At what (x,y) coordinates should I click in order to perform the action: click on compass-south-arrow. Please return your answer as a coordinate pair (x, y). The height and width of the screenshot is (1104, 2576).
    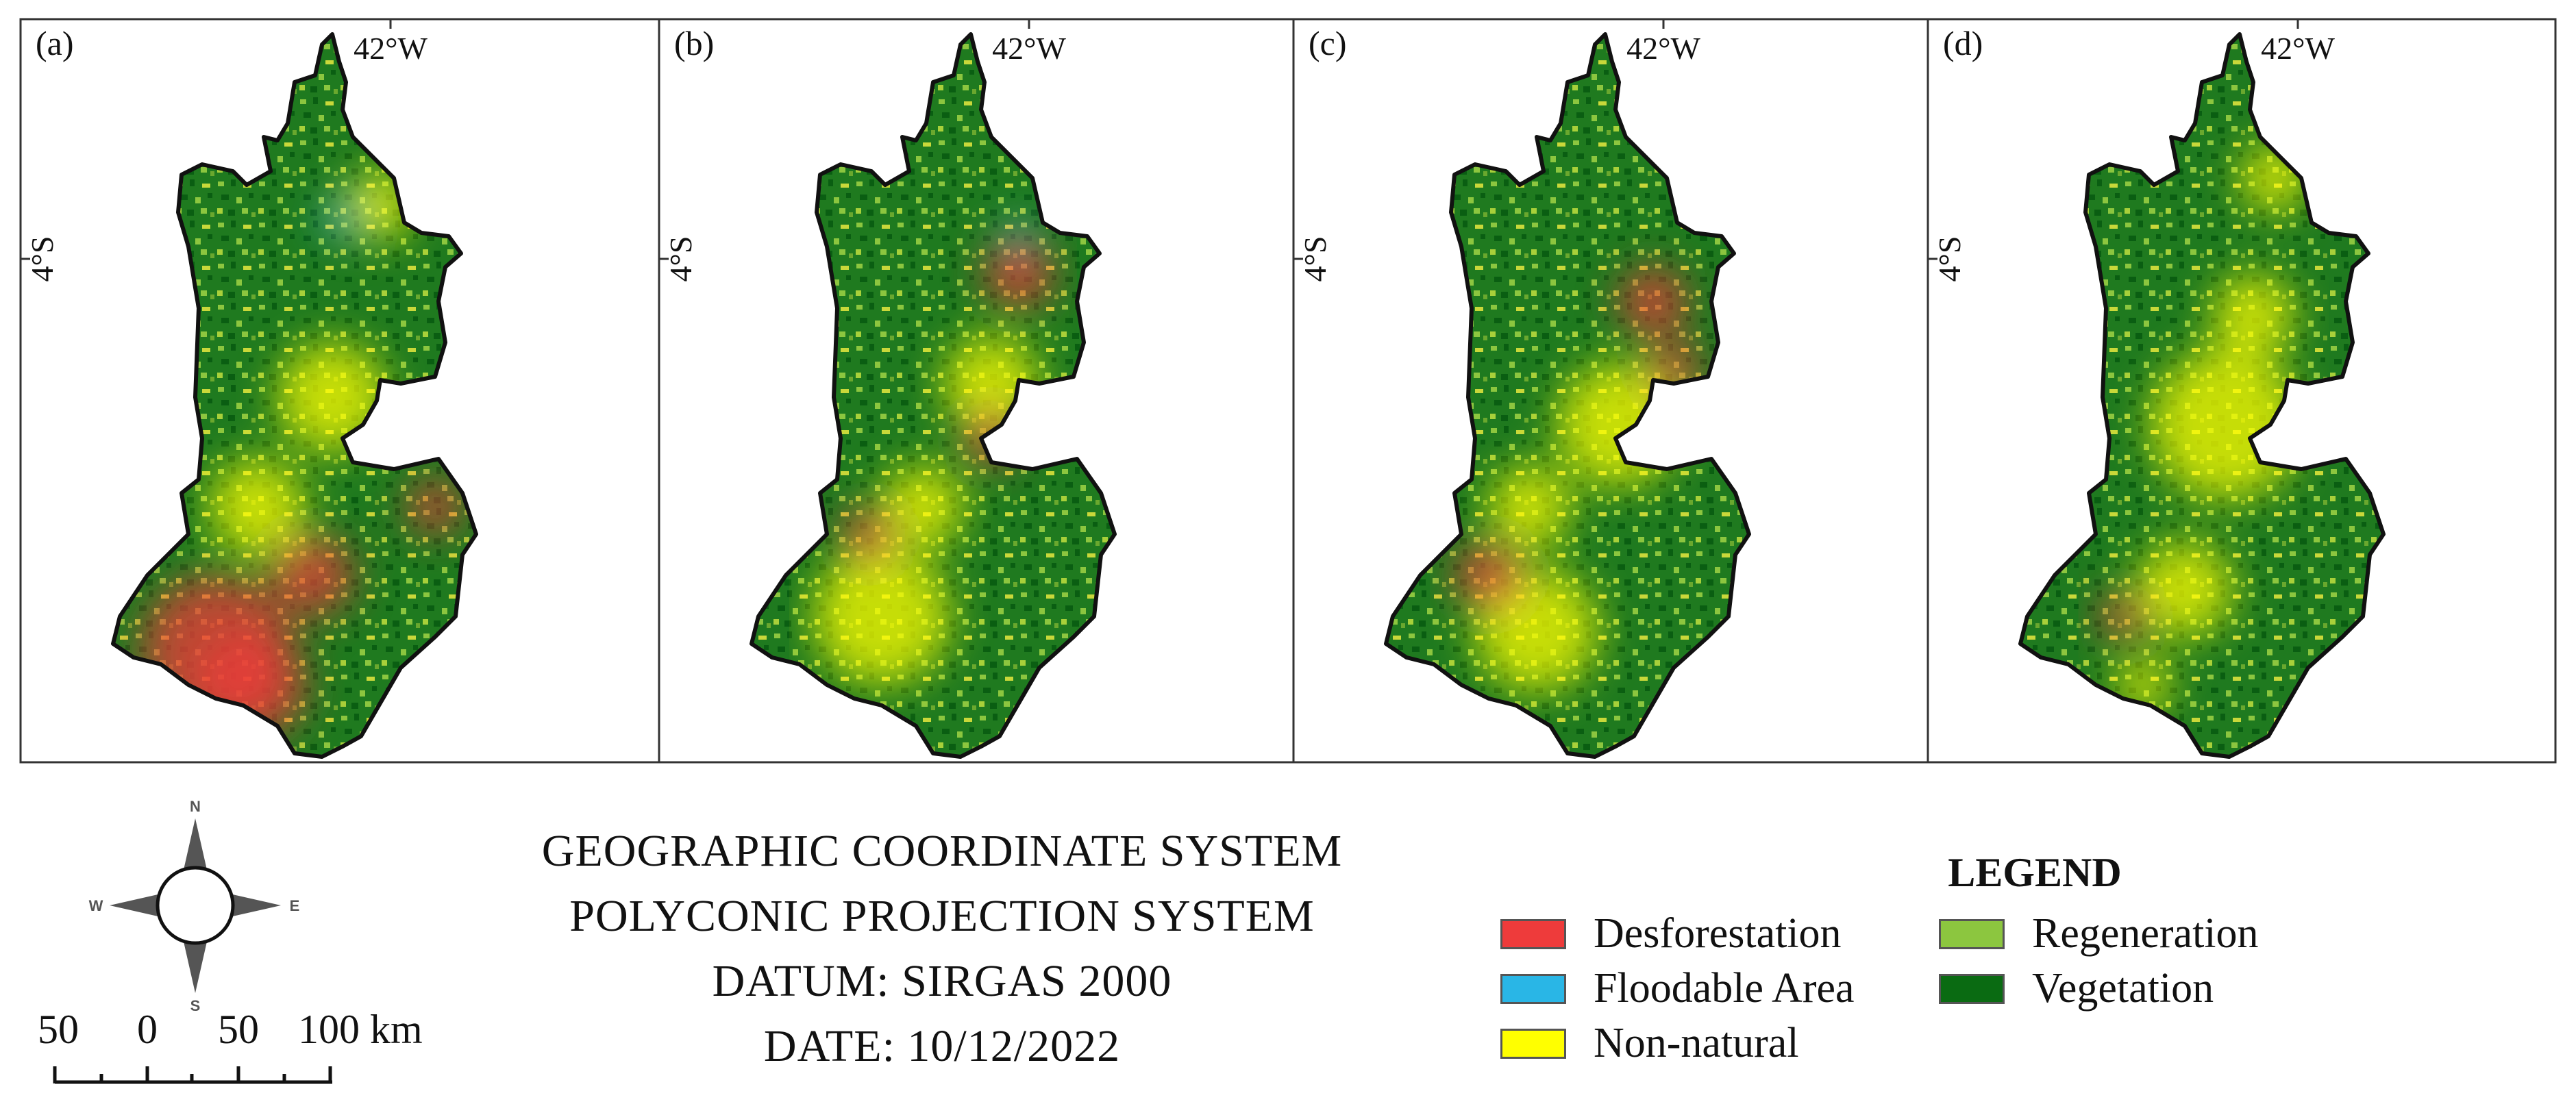
    Looking at the image, I should click on (195, 968).